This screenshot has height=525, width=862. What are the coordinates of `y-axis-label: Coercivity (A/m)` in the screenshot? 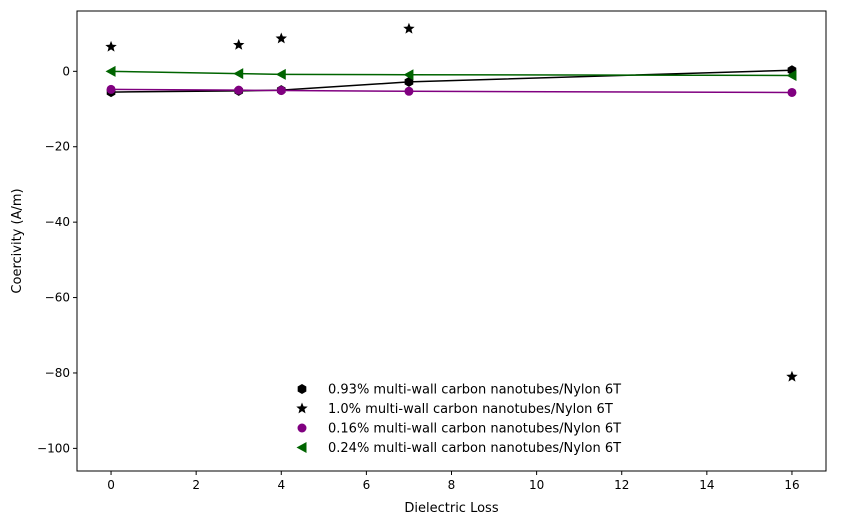 It's located at (17, 240).